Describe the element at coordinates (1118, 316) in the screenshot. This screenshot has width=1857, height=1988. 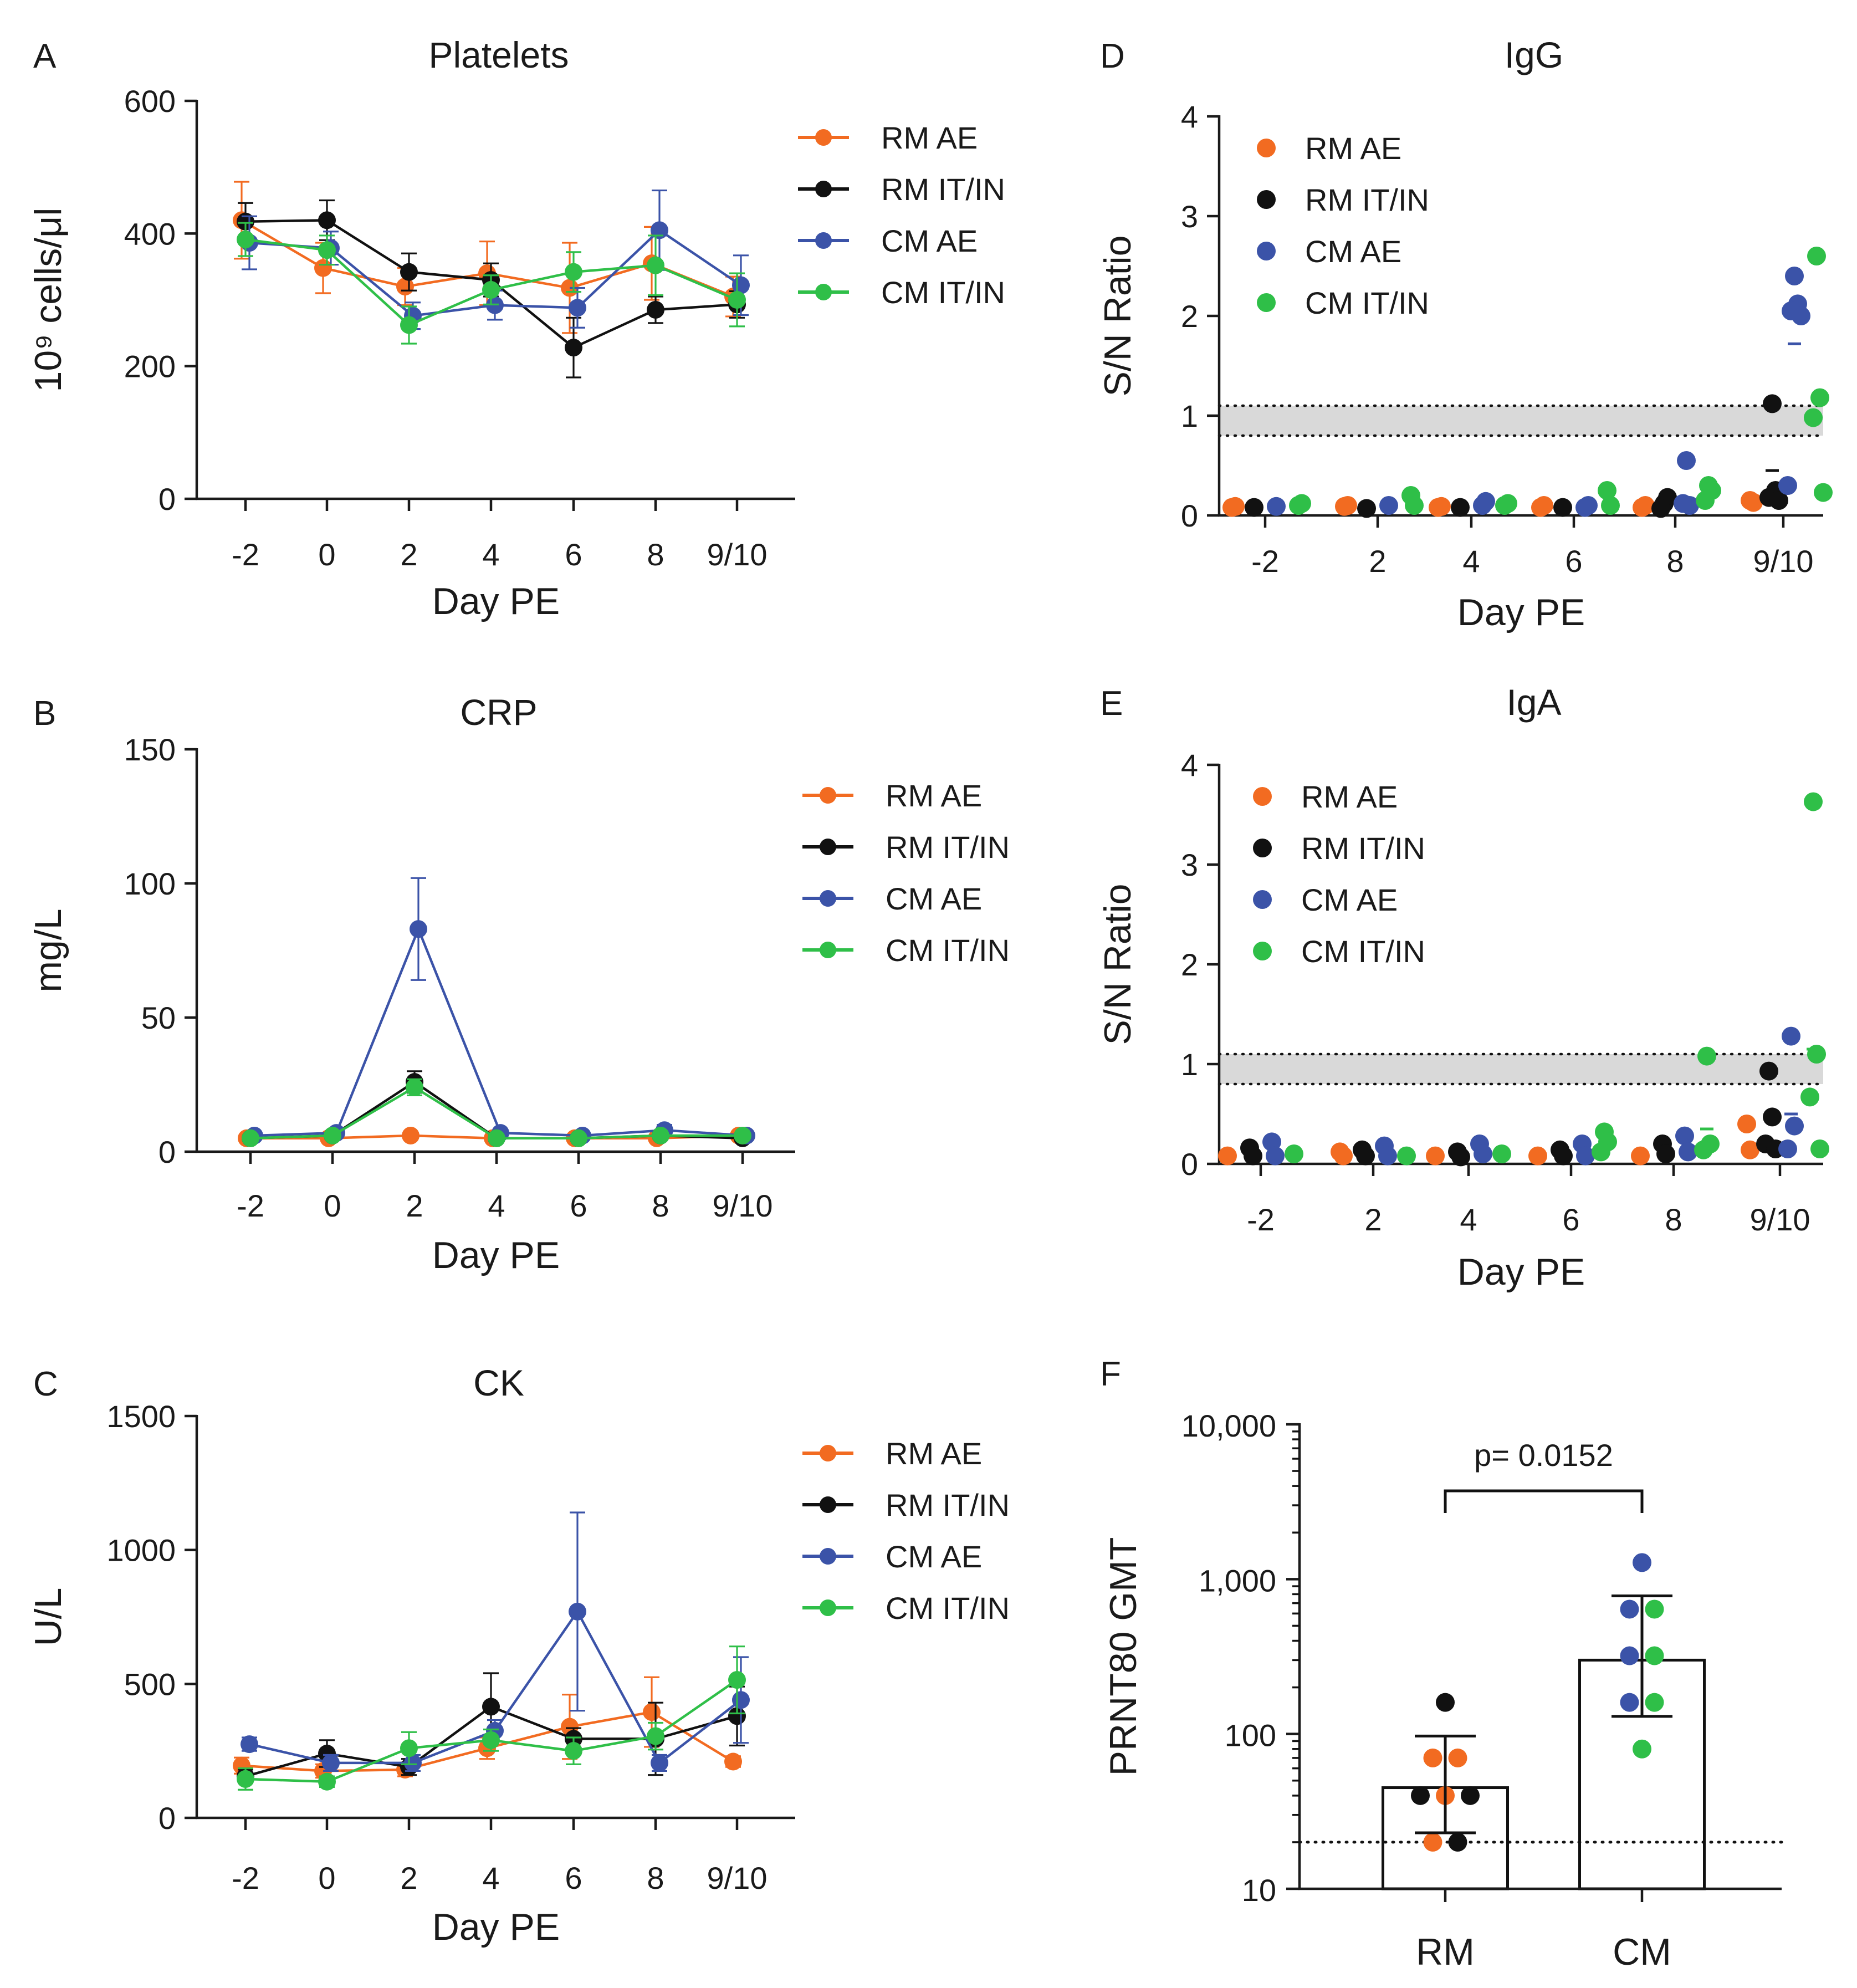
I see `y-axis-title: S/N Ratio` at that location.